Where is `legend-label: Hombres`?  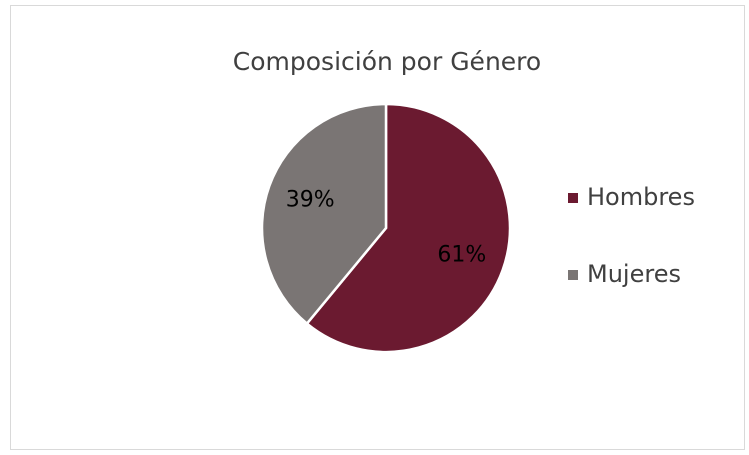 legend-label: Hombres is located at coordinates (641, 197).